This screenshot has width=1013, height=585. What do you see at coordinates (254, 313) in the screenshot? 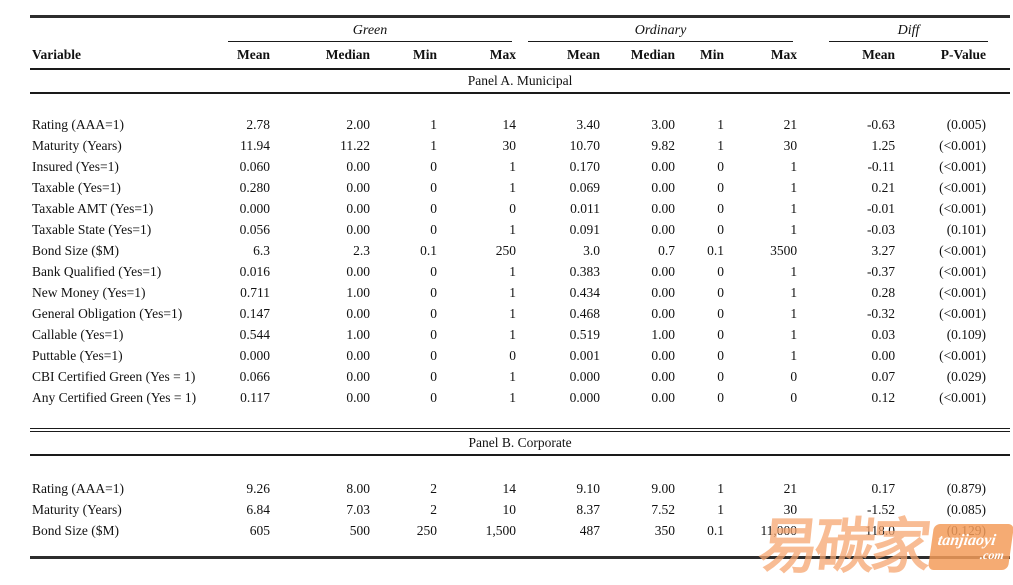
I see `cell-value: 0.147` at bounding box center [254, 313].